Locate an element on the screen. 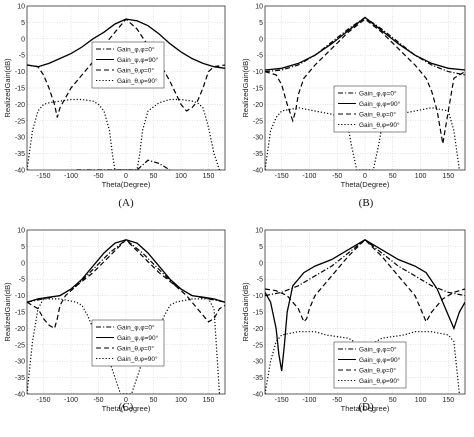 The image size is (474, 437). panel-caption: (C) is located at coordinates (126, 407).